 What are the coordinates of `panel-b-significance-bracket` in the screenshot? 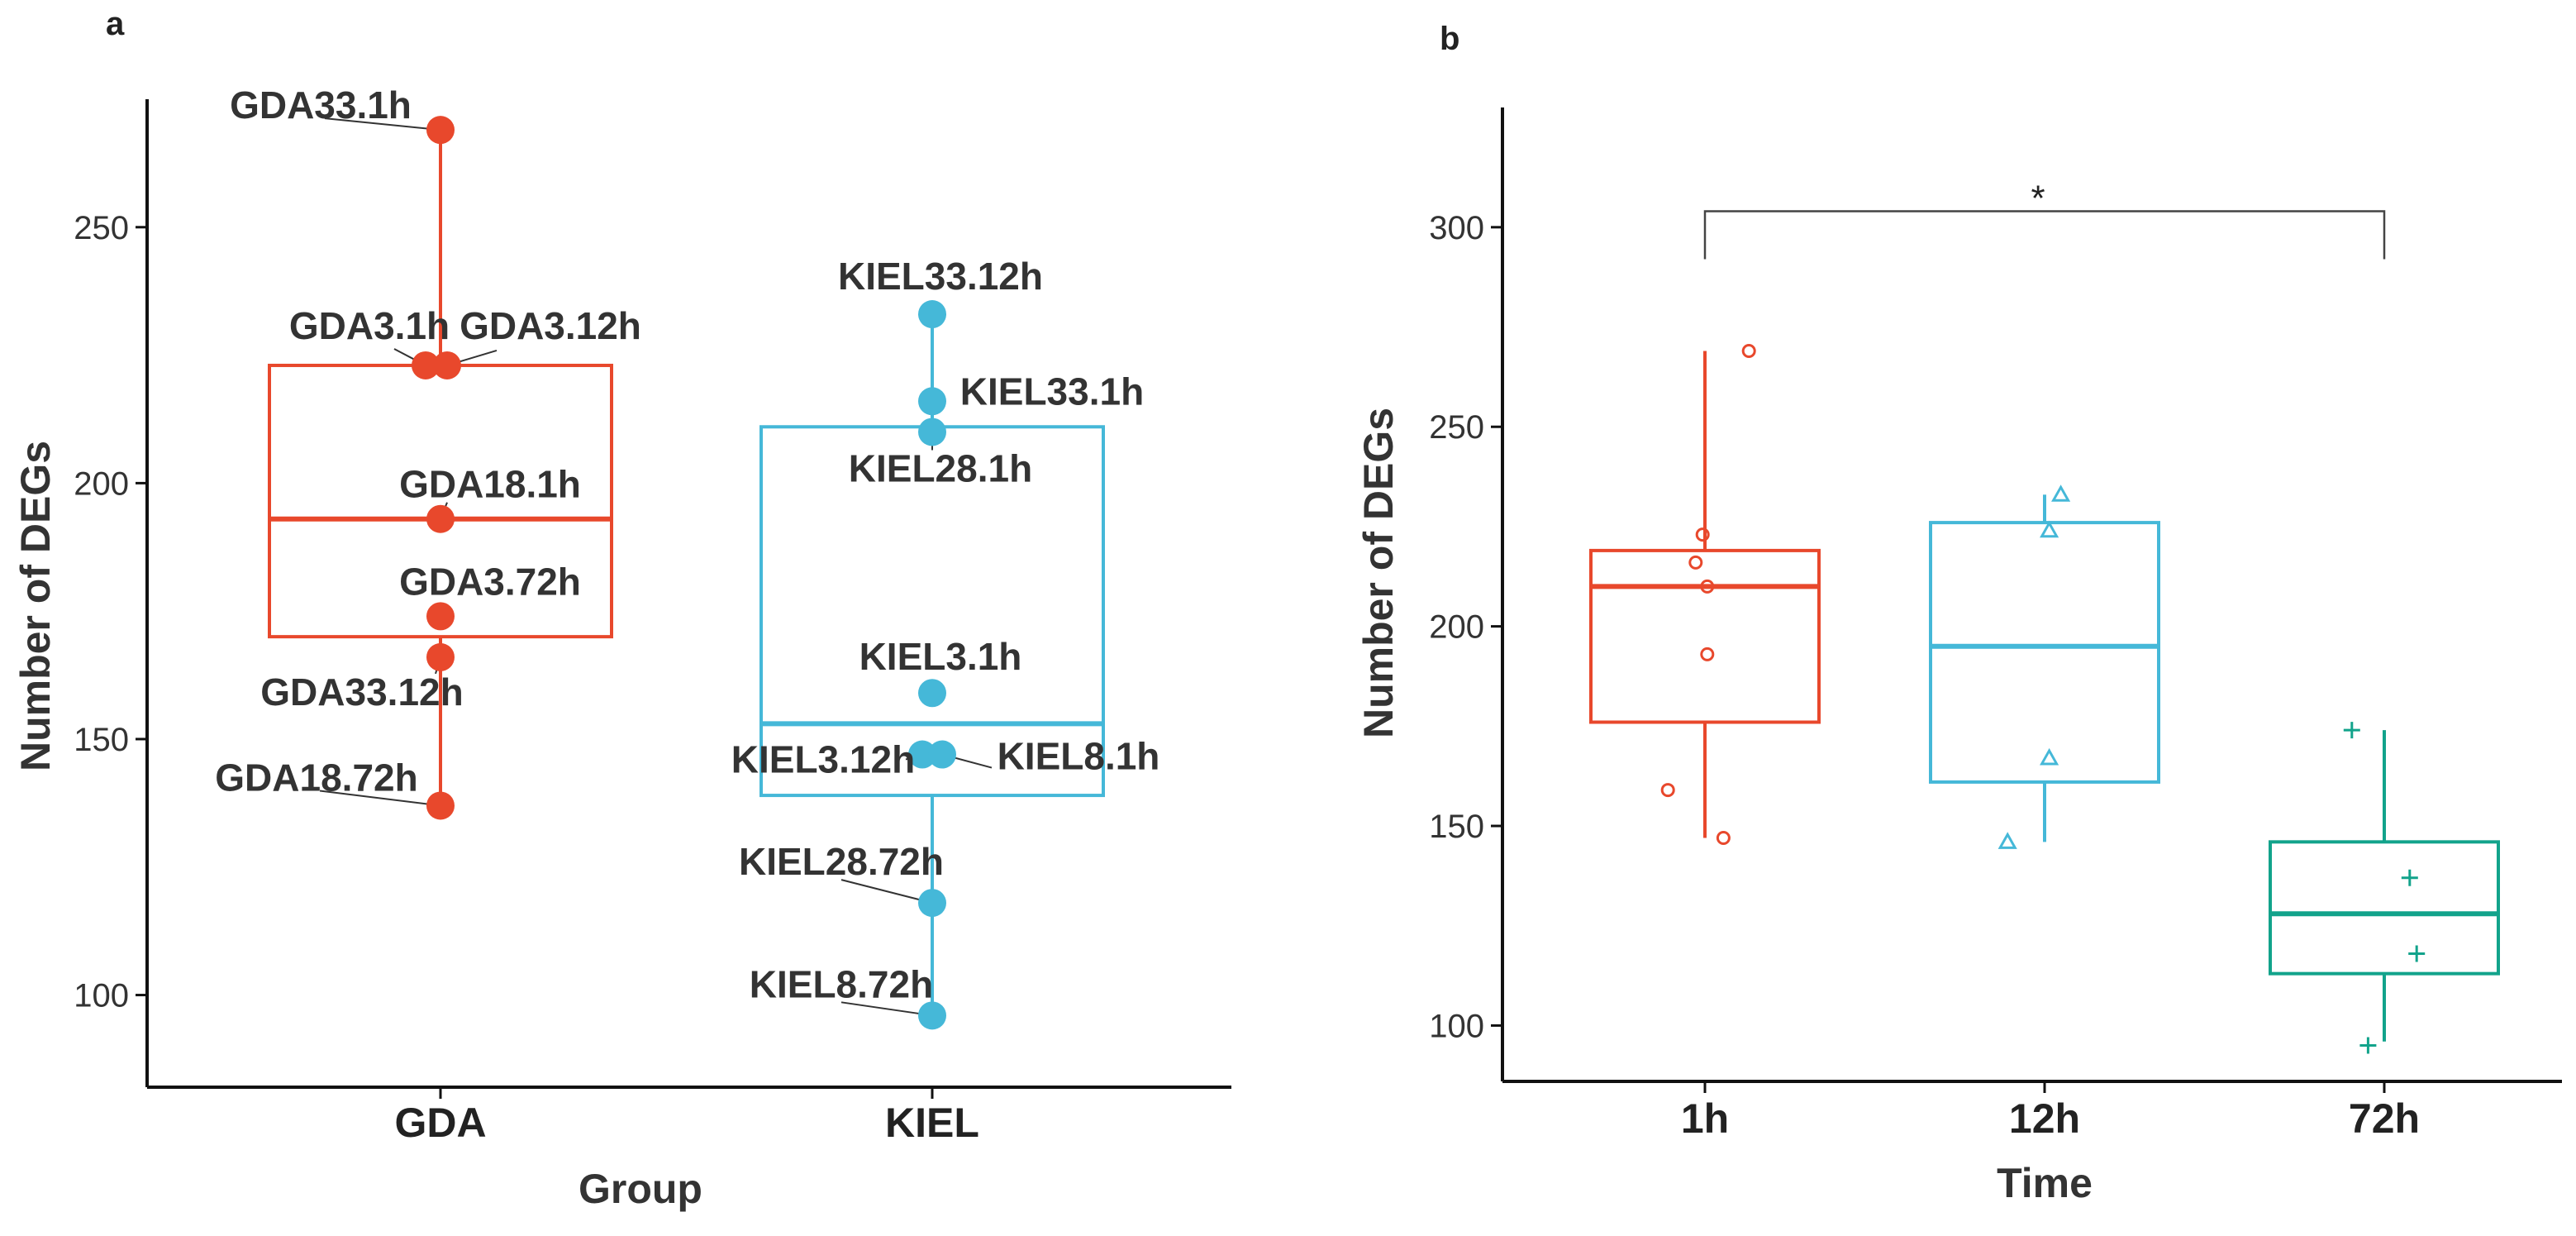 It's located at (2045, 235).